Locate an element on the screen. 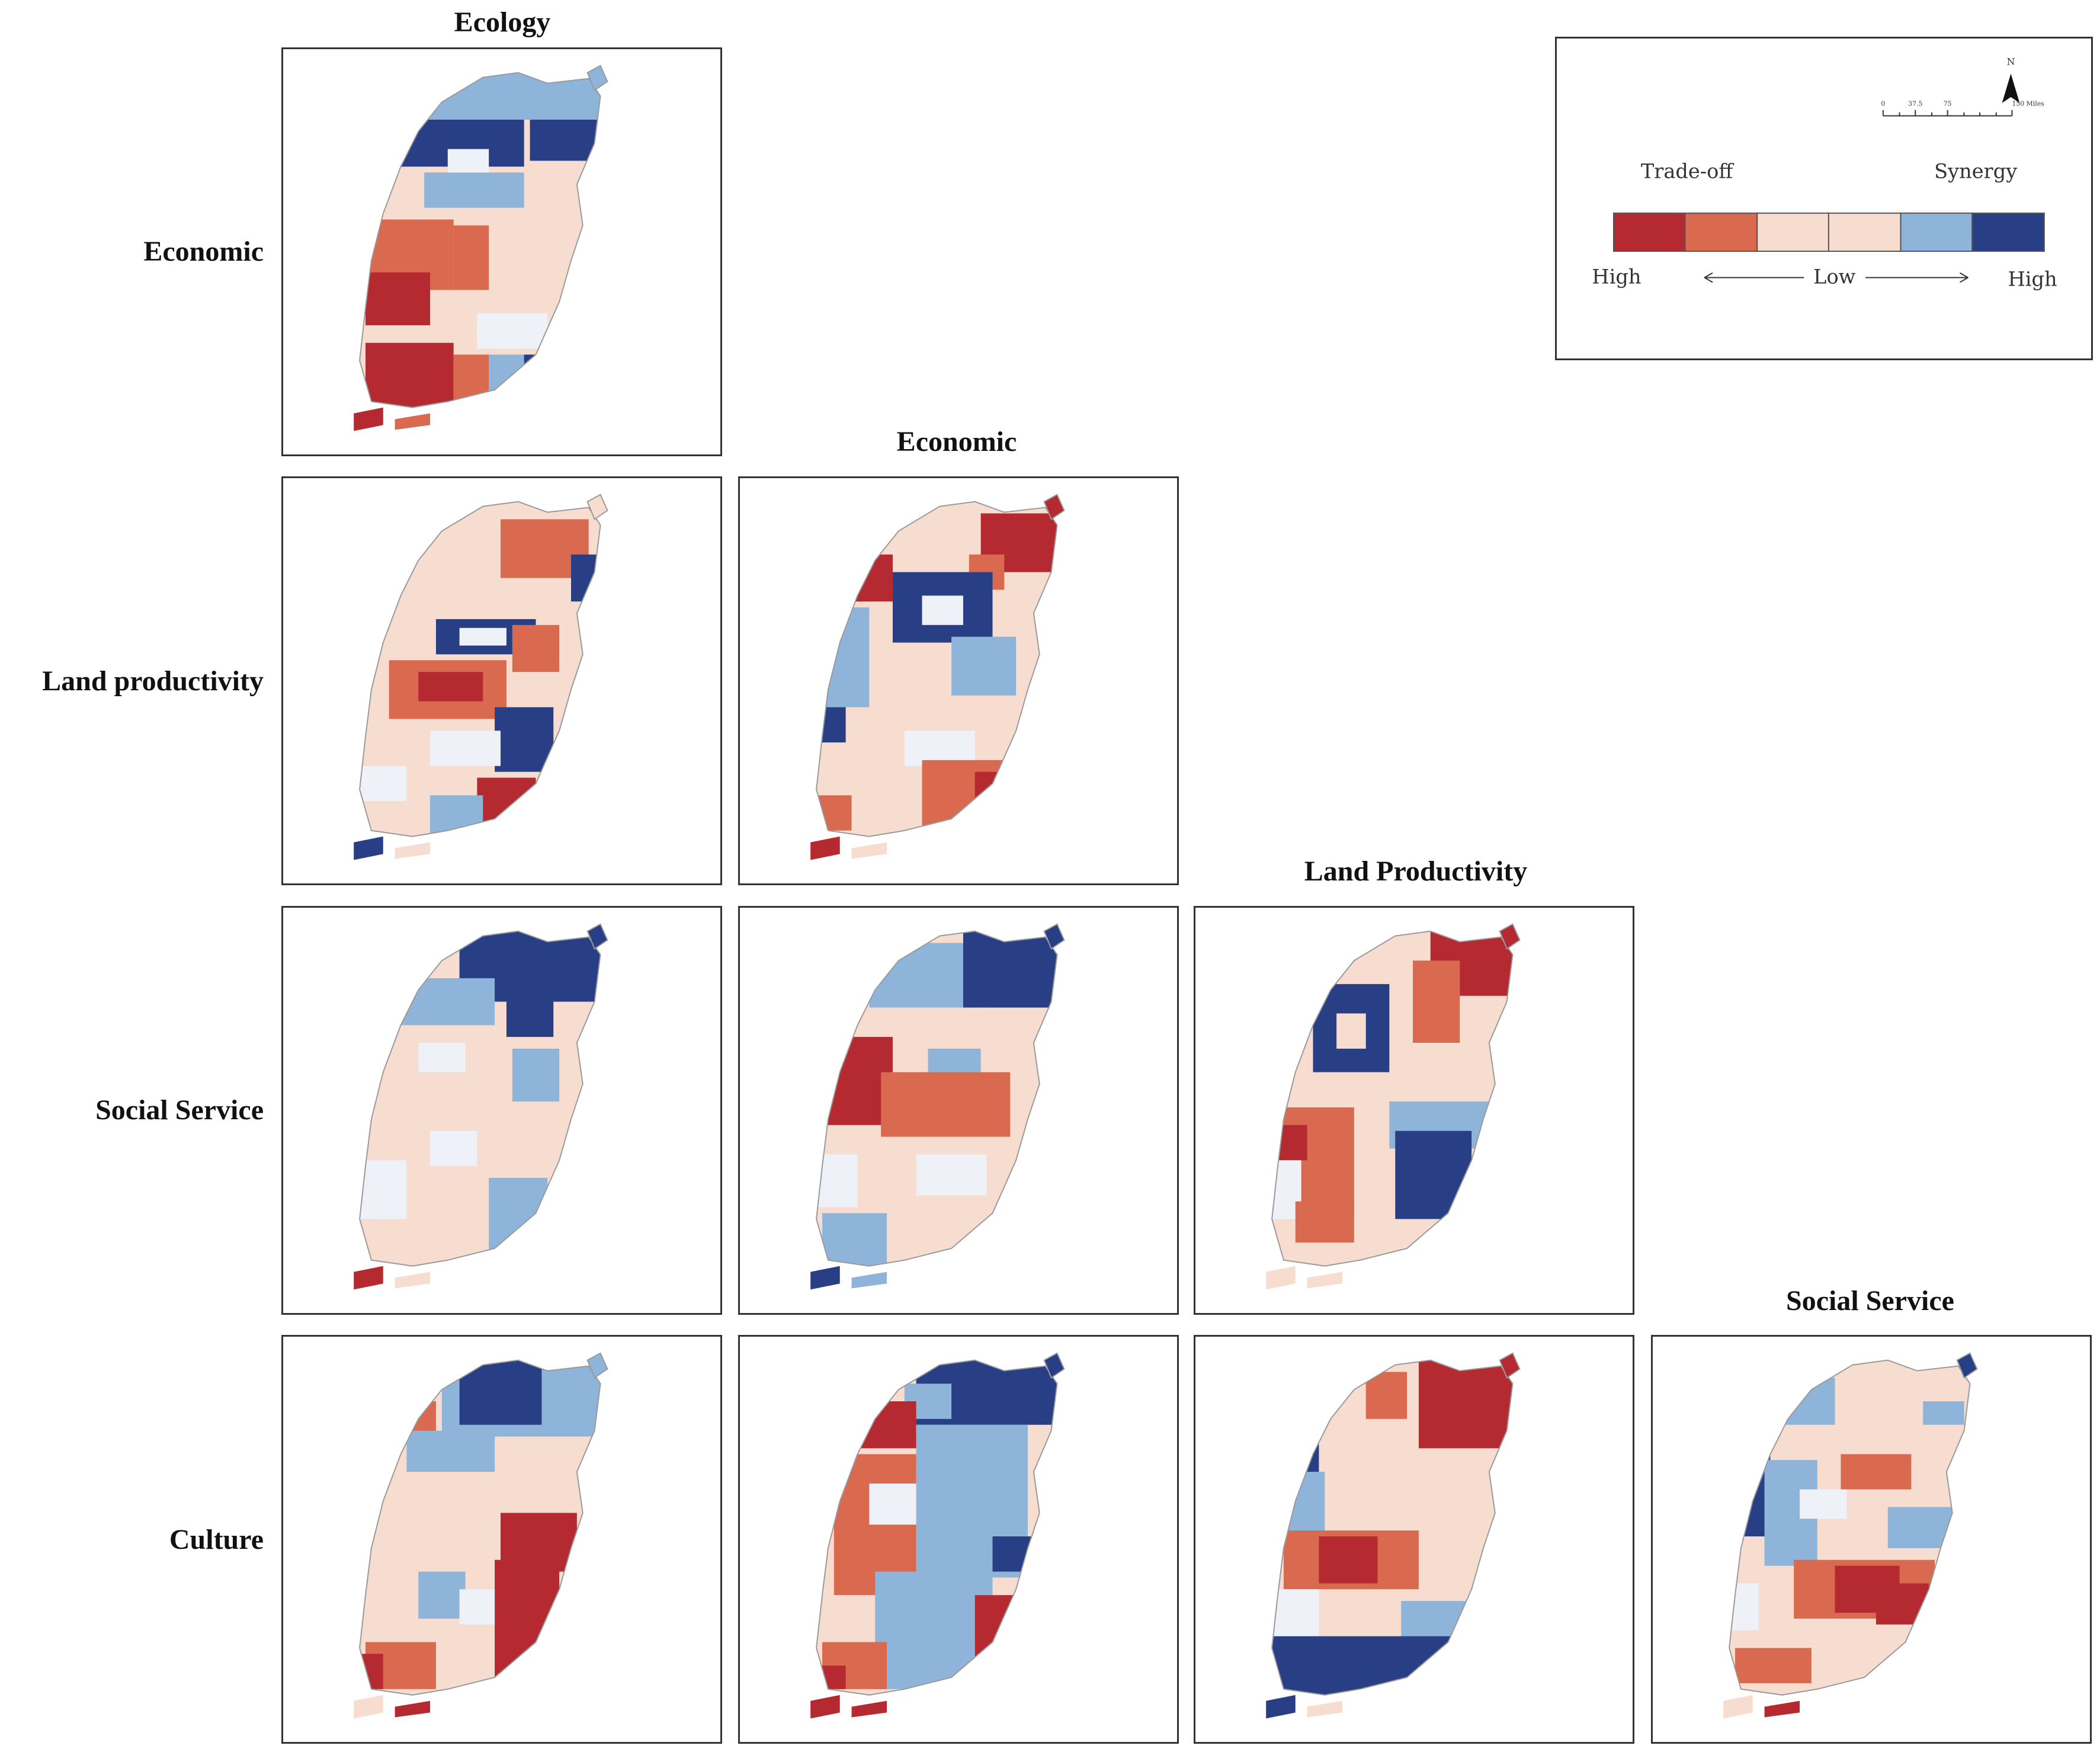 Image resolution: width=2100 pixels, height=1755 pixels. right-arrow-icon is located at coordinates (1916, 277).